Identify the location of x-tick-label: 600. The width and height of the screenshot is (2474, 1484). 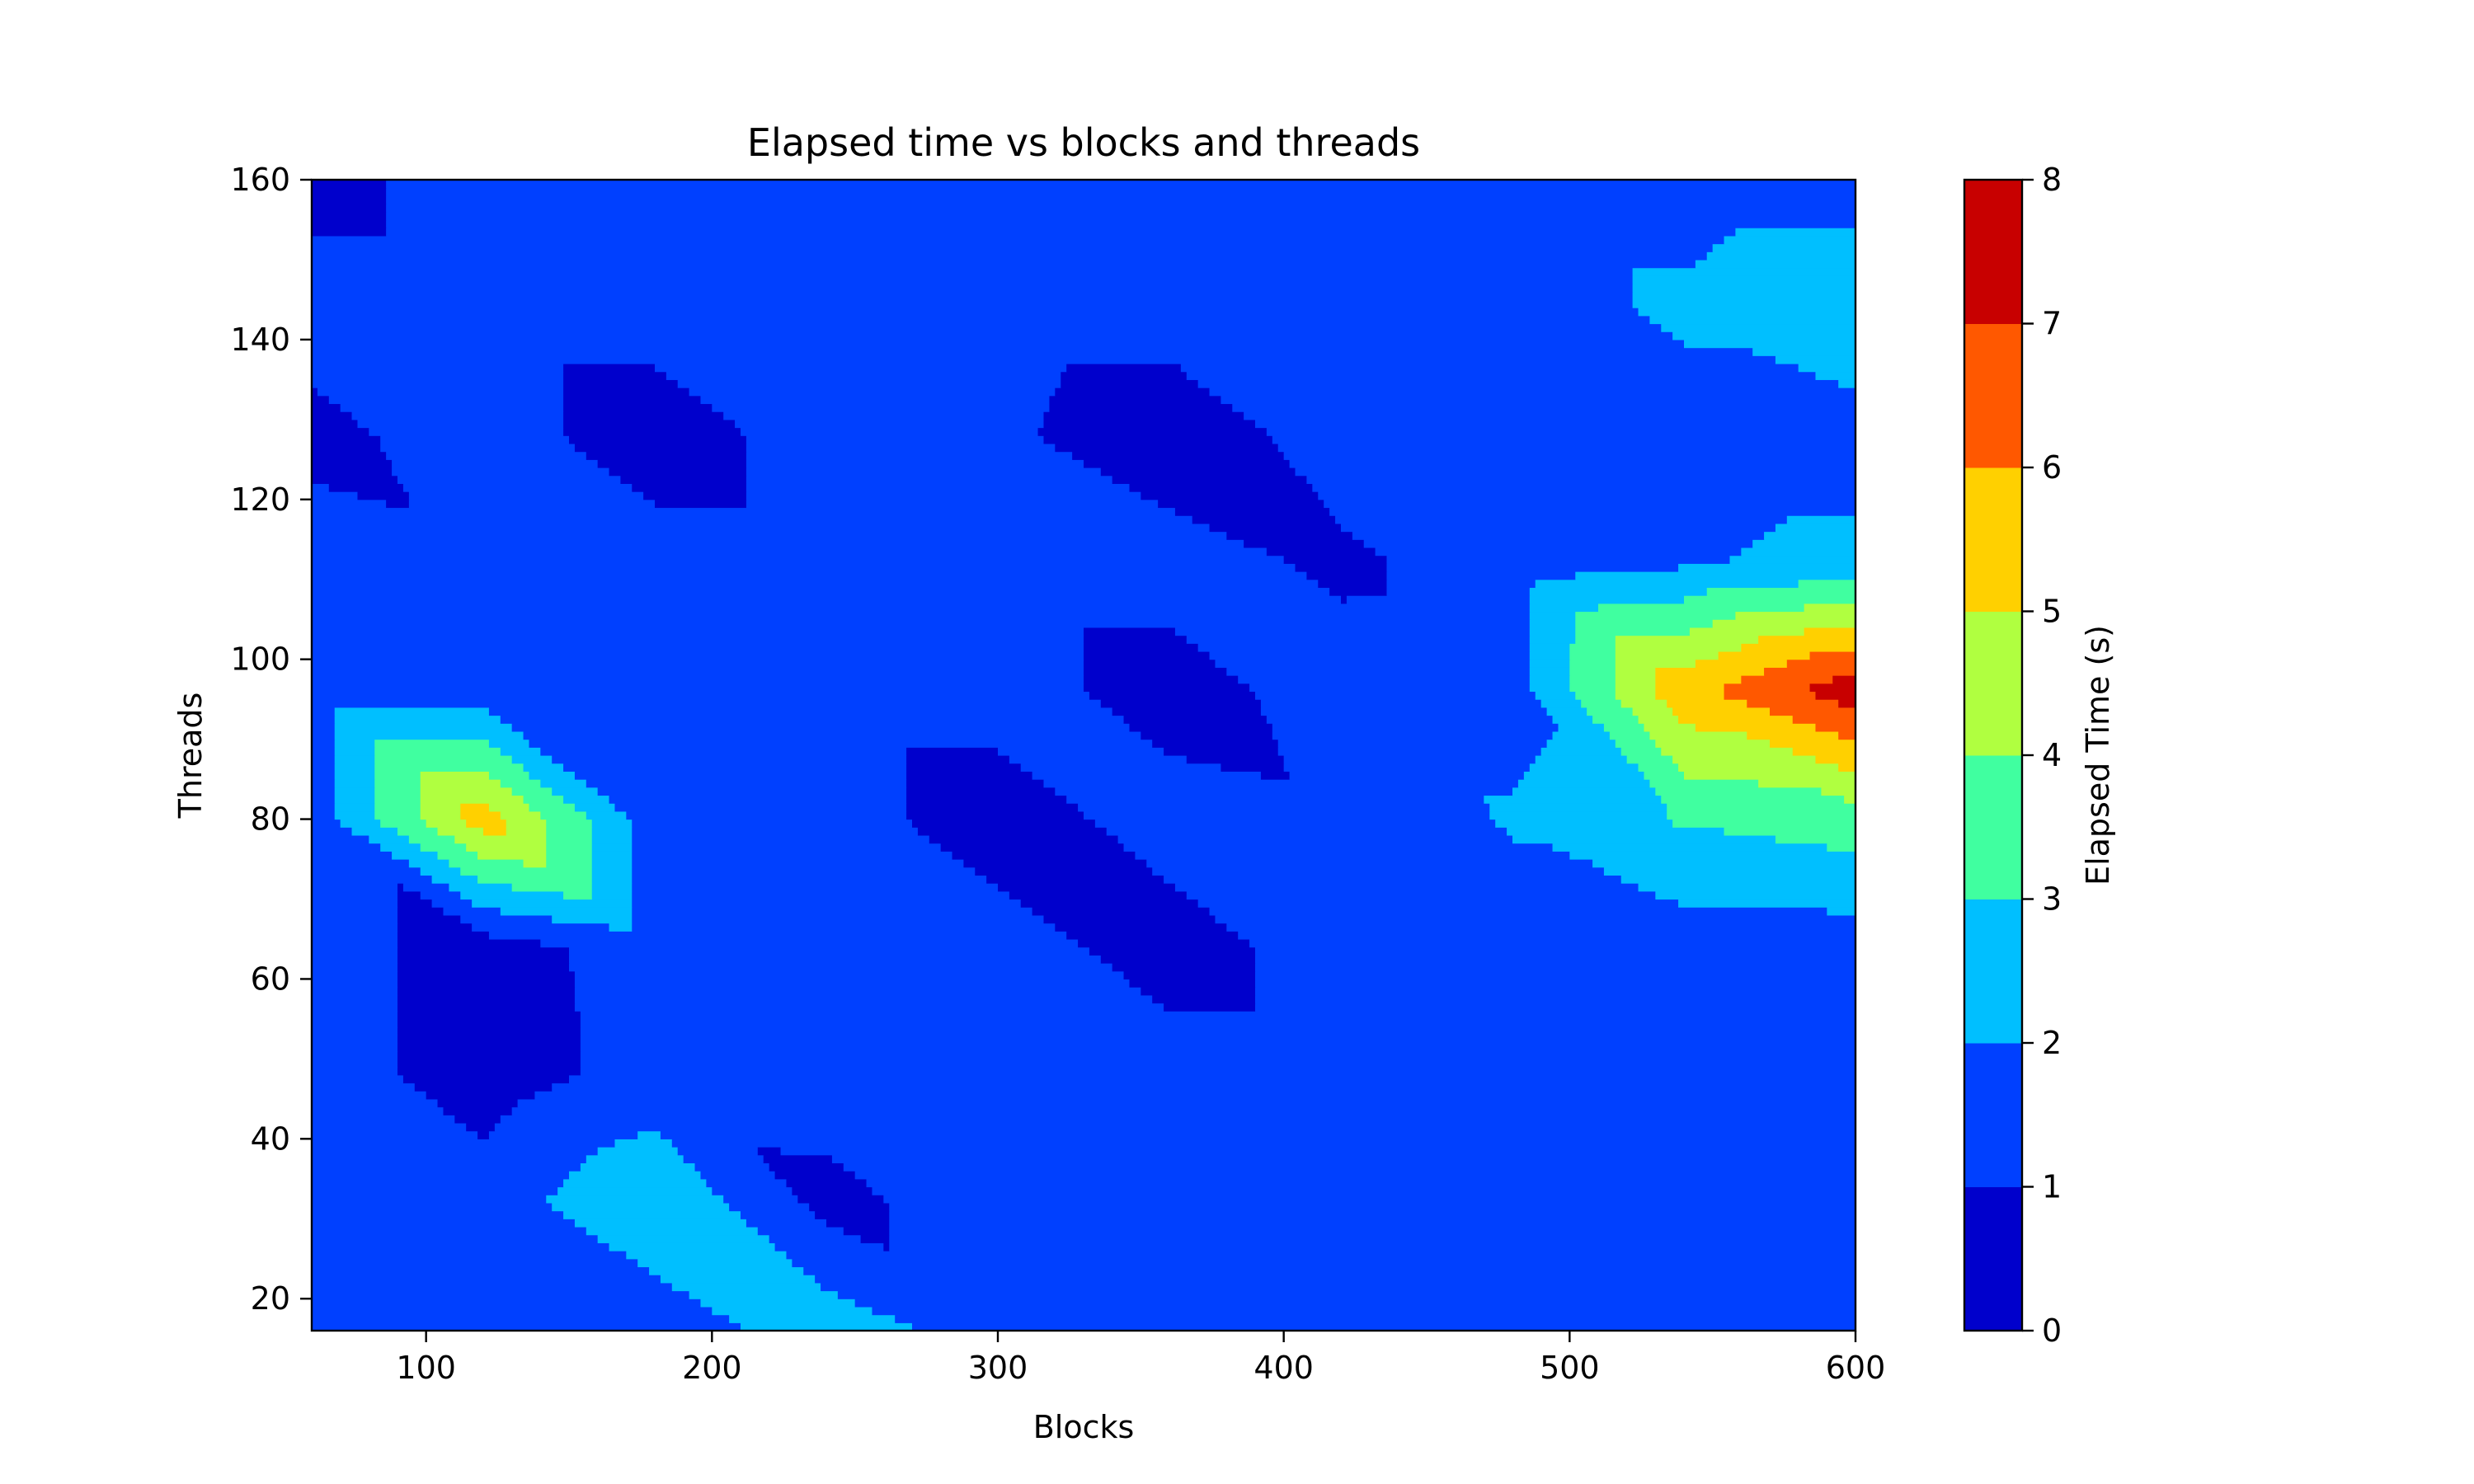
(1856, 1368).